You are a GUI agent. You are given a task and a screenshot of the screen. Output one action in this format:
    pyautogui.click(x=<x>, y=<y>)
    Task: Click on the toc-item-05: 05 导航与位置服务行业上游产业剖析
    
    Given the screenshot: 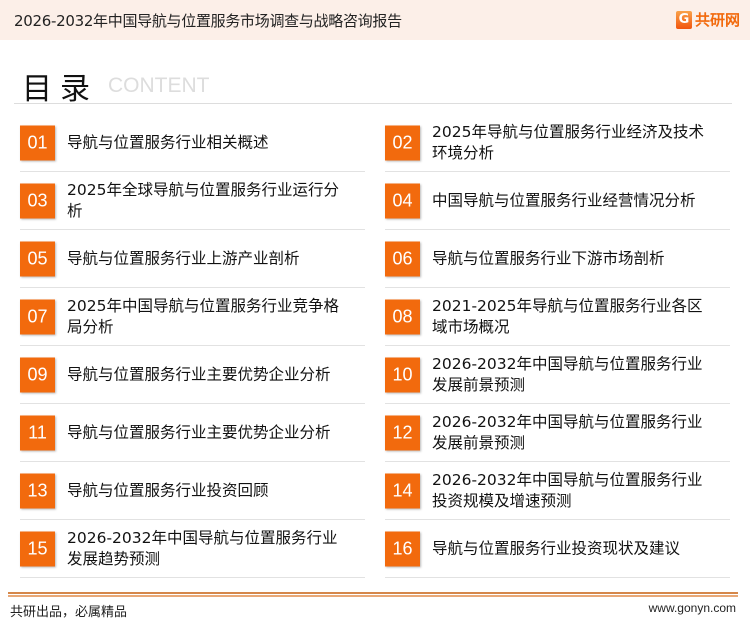 What is the action you would take?
    pyautogui.click(x=192, y=259)
    